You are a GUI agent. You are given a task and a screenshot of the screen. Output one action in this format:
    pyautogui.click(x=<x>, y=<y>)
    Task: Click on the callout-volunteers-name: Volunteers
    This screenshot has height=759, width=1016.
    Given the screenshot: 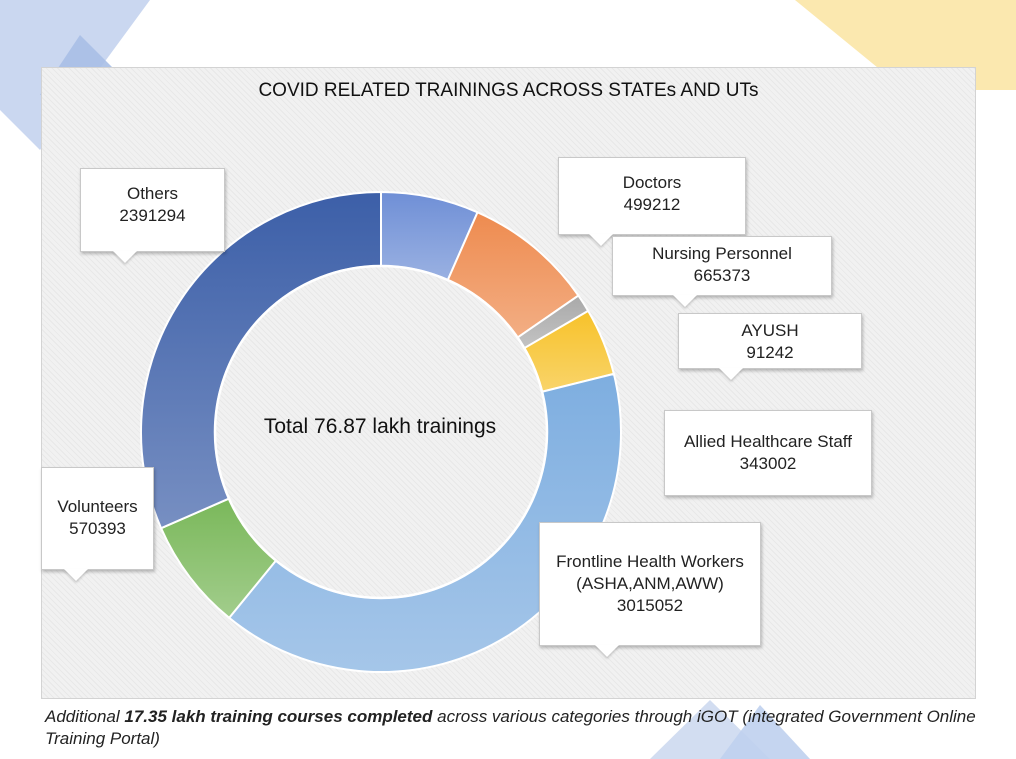 What is the action you would take?
    pyautogui.click(x=97, y=506)
    